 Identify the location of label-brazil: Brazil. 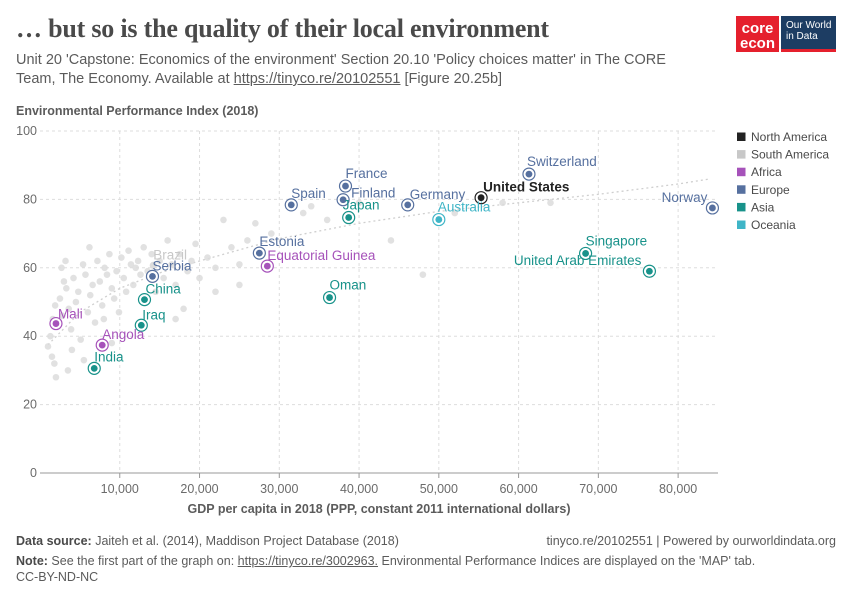
(170, 254).